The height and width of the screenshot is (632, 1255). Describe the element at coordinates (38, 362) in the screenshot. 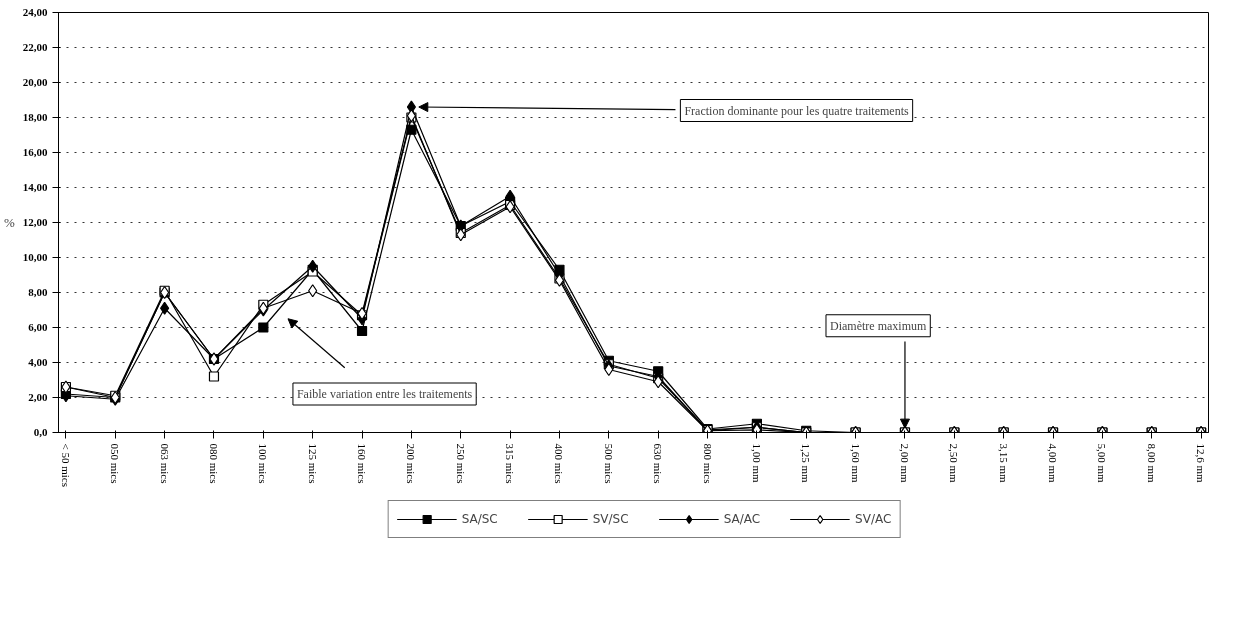

I see `y-tick-label: 4,00` at that location.